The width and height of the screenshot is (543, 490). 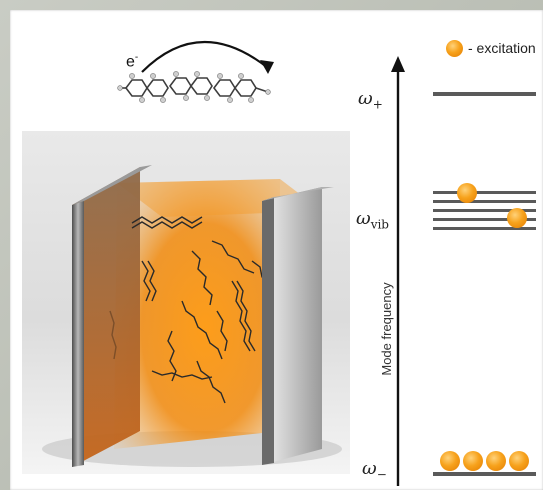 What do you see at coordinates (454, 48) in the screenshot?
I see `excitation-marker-icon` at bounding box center [454, 48].